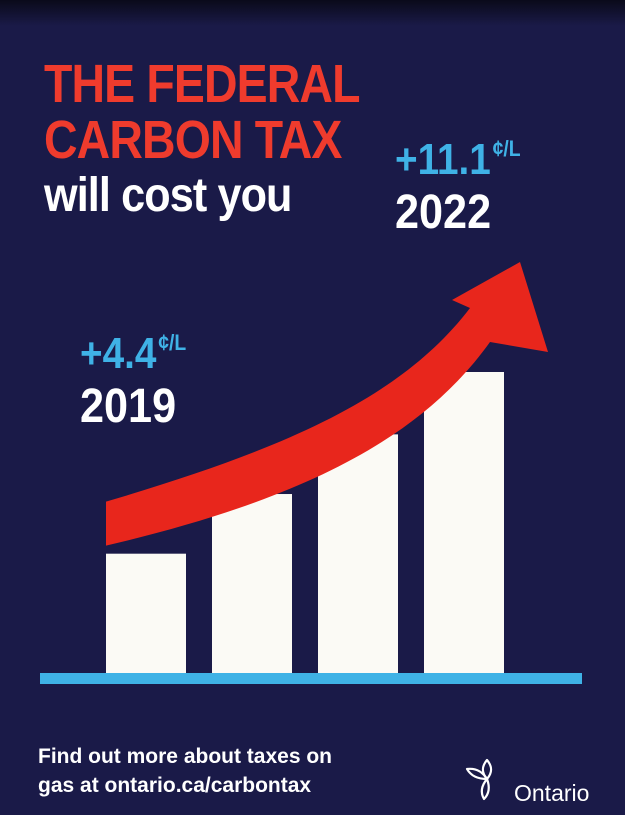  I want to click on trillium-icon, so click(479, 779).